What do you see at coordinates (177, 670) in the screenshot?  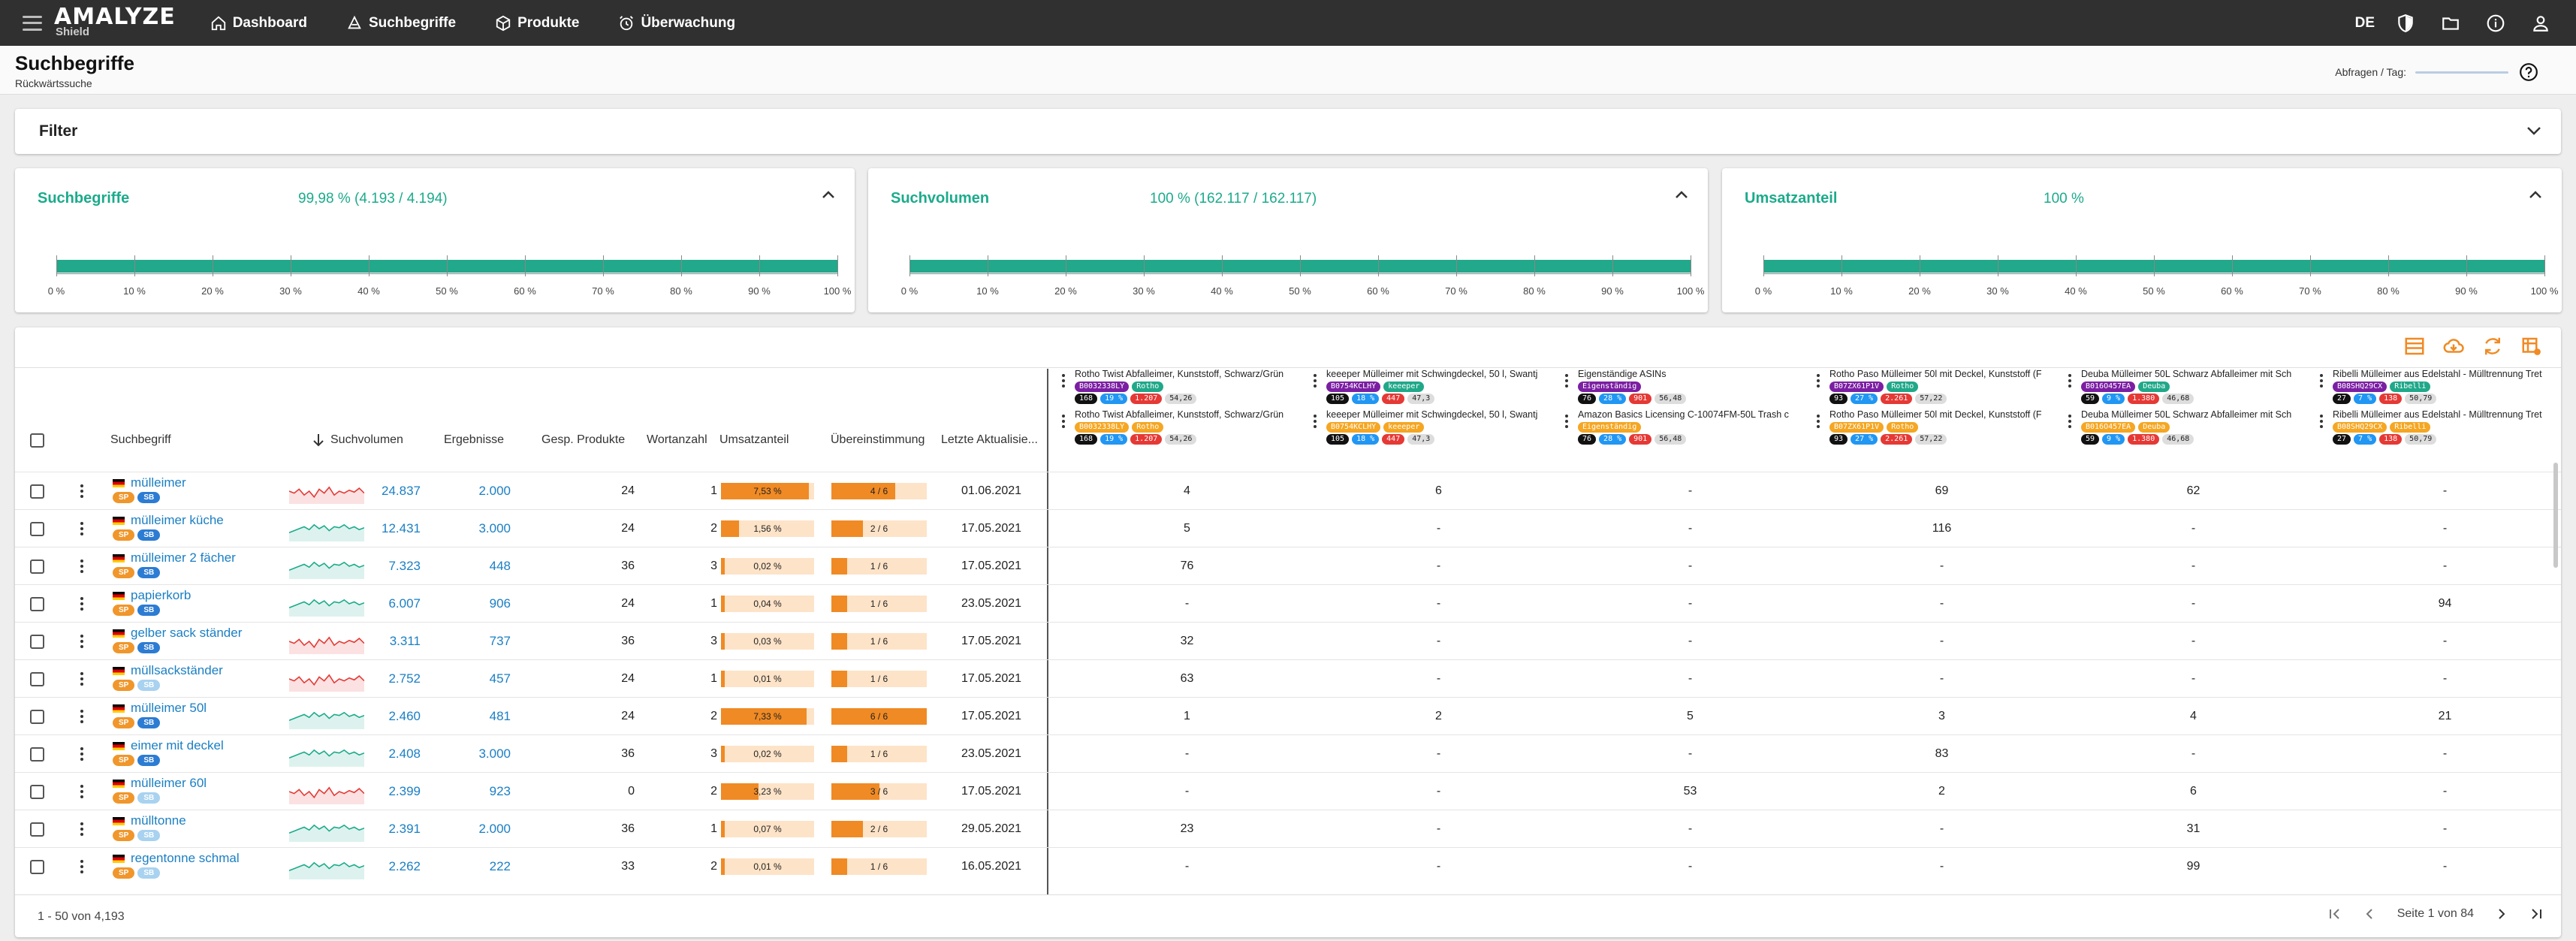 I see `keyword-link: müllsackständer` at bounding box center [177, 670].